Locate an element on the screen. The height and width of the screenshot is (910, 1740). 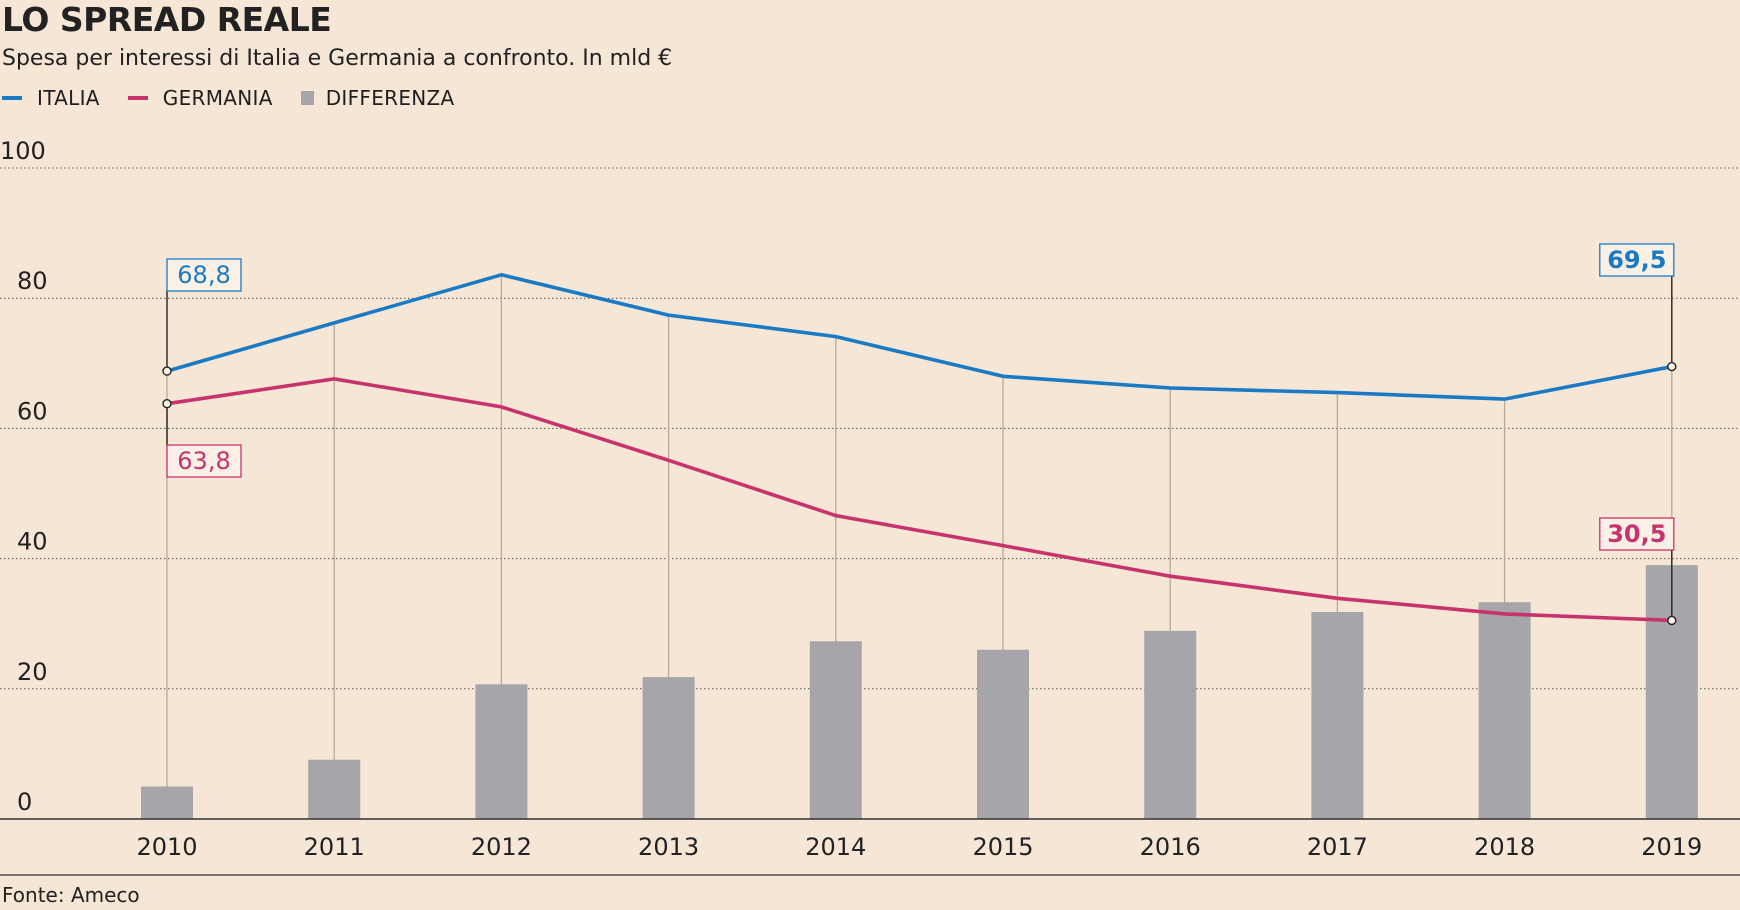
legend-item-italia: ITALIA is located at coordinates (51, 98).